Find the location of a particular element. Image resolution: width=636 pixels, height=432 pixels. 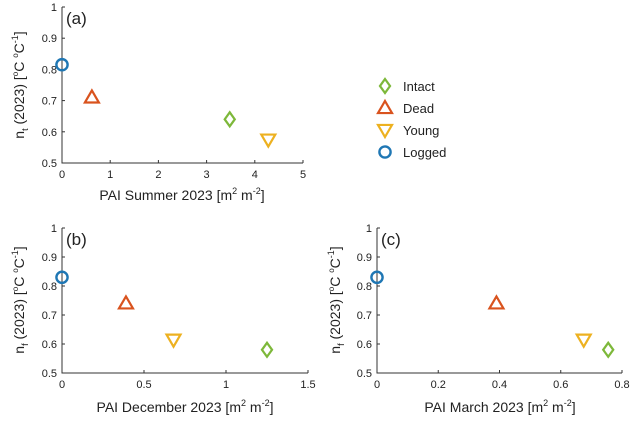

legend-marker-young is located at coordinates (385, 131).